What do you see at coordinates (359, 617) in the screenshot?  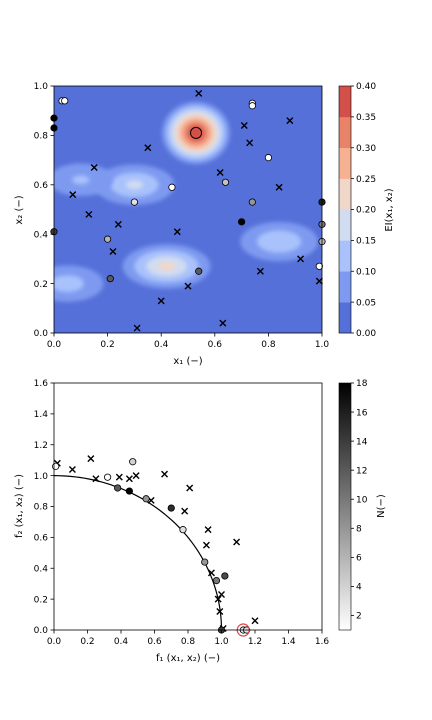 I see `n-colorbar-tick-label: 2` at bounding box center [359, 617].